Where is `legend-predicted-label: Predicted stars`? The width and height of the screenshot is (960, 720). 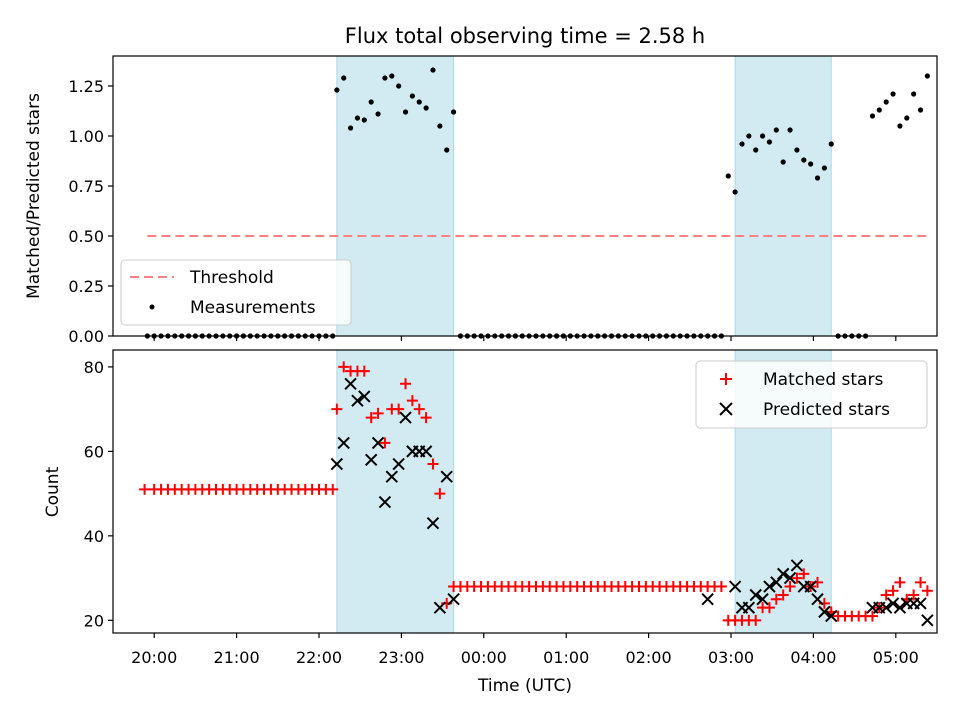
legend-predicted-label: Predicted stars is located at coordinates (826, 410).